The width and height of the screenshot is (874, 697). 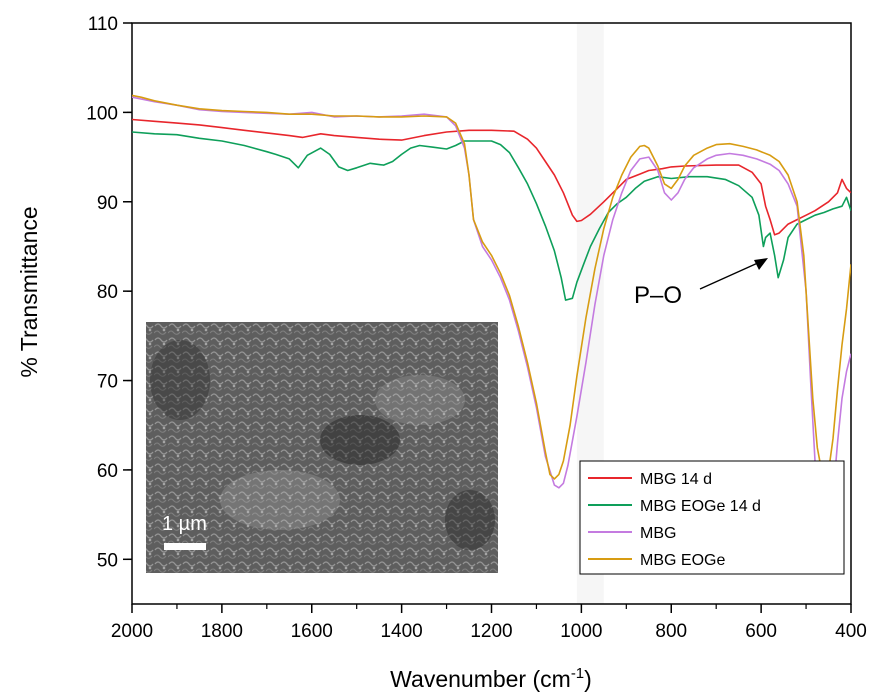 I want to click on sem-inset: 1 µm, so click(x=322, y=447).